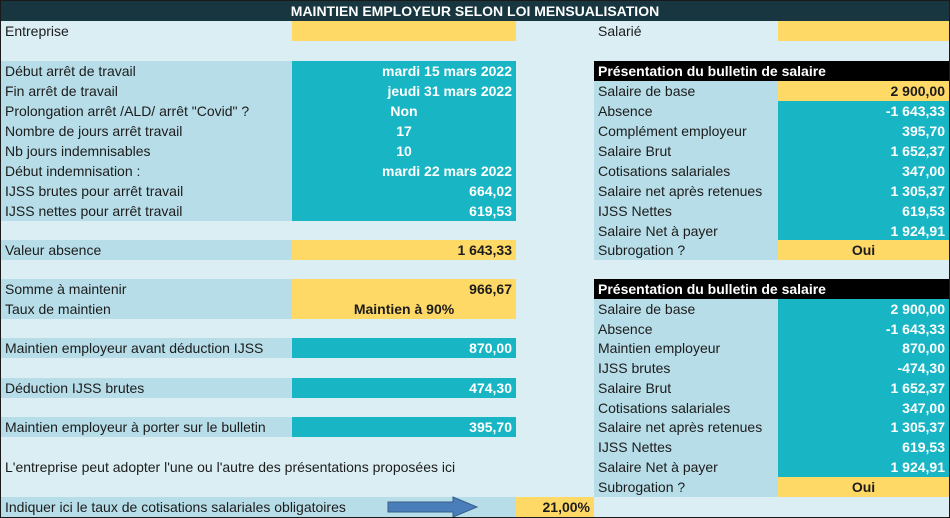  I want to click on nb-jours-indemn-value: 10, so click(404, 151).